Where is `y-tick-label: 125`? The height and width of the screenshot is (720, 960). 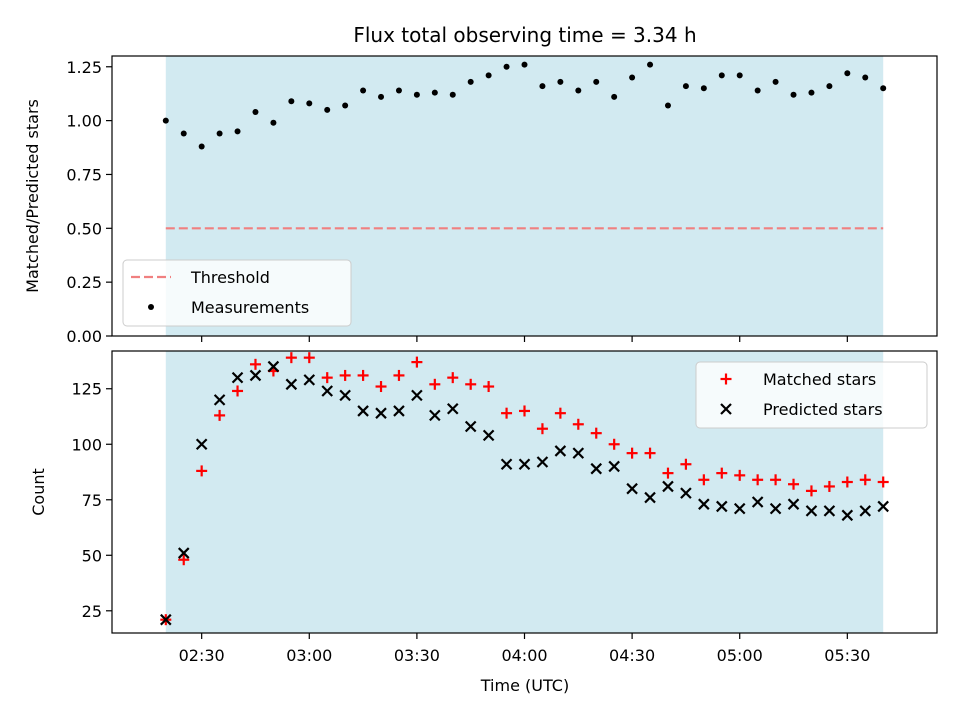 y-tick-label: 125 is located at coordinates (86, 389).